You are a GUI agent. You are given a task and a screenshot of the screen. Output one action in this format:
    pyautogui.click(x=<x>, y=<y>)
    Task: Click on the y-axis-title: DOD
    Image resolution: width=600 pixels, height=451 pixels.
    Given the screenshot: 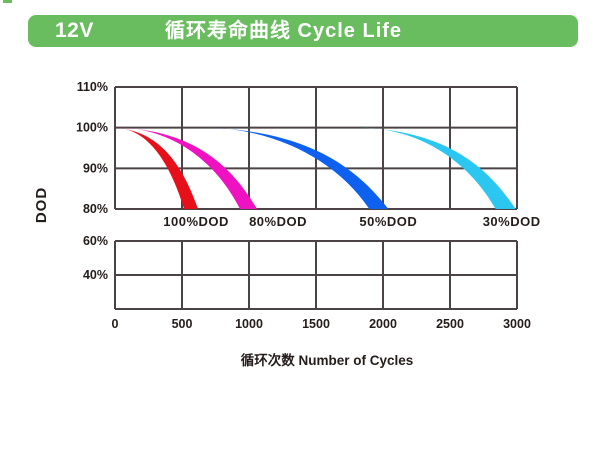 What is the action you would take?
    pyautogui.click(x=41, y=205)
    